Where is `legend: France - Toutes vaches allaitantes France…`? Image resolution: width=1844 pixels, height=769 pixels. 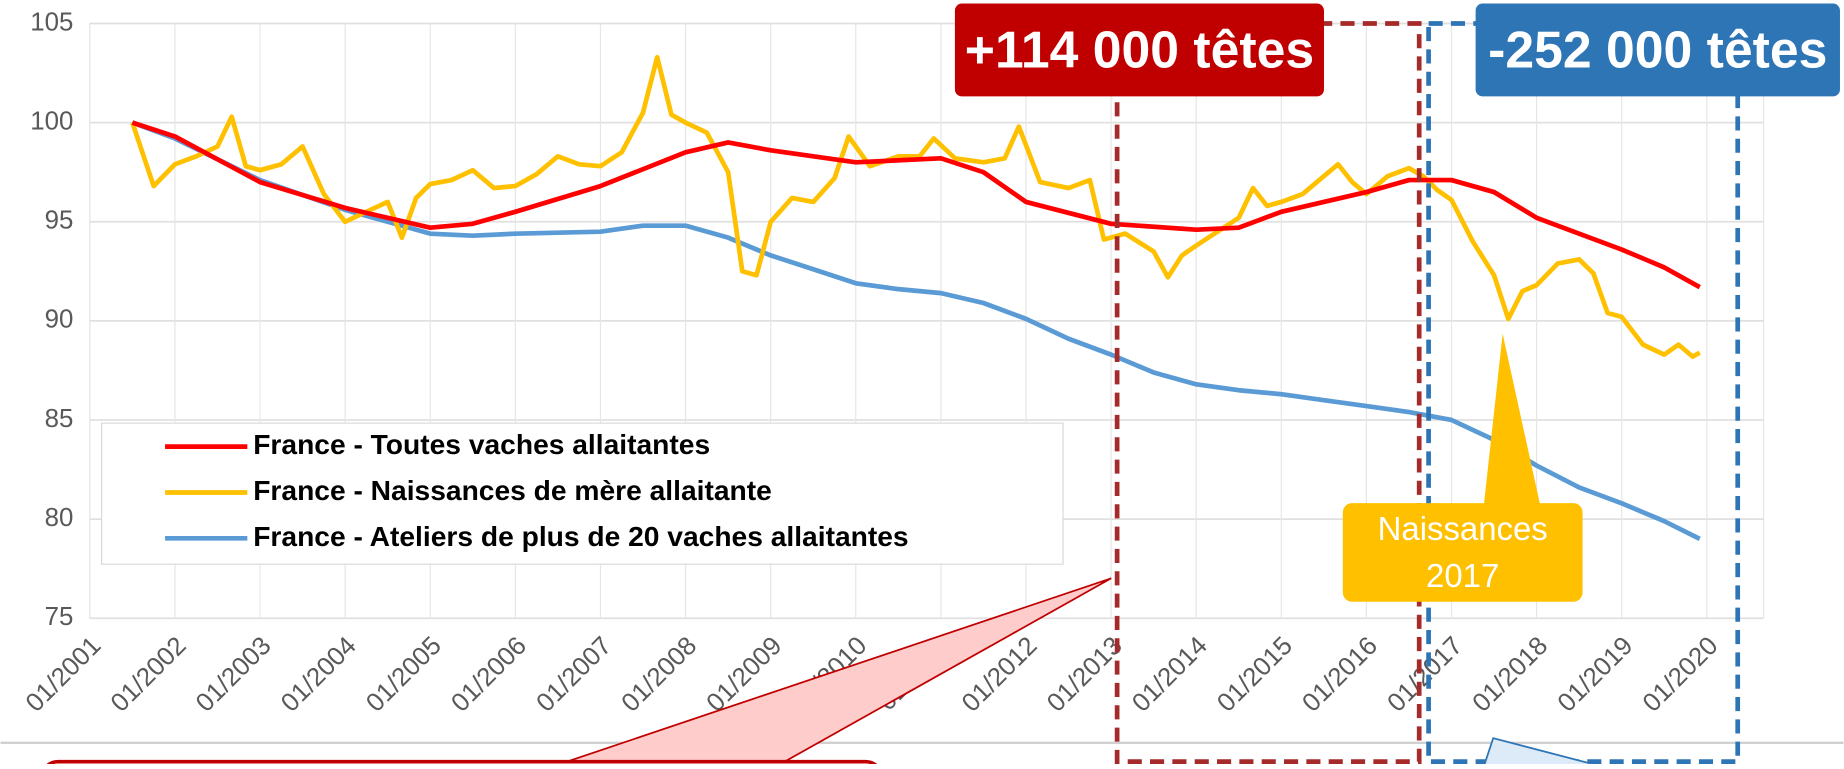
legend: France - Toutes vaches allaitantes France… is located at coordinates (537, 490).